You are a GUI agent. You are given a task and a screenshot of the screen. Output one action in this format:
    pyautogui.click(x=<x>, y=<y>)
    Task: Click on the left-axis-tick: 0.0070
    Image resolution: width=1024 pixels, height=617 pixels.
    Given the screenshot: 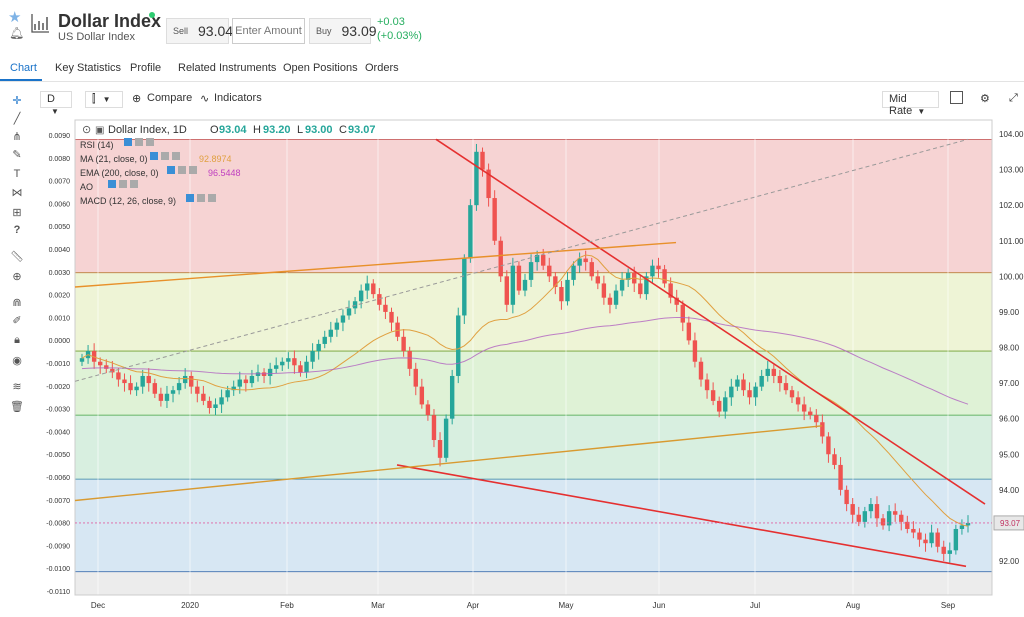 What is the action you would take?
    pyautogui.click(x=60, y=182)
    